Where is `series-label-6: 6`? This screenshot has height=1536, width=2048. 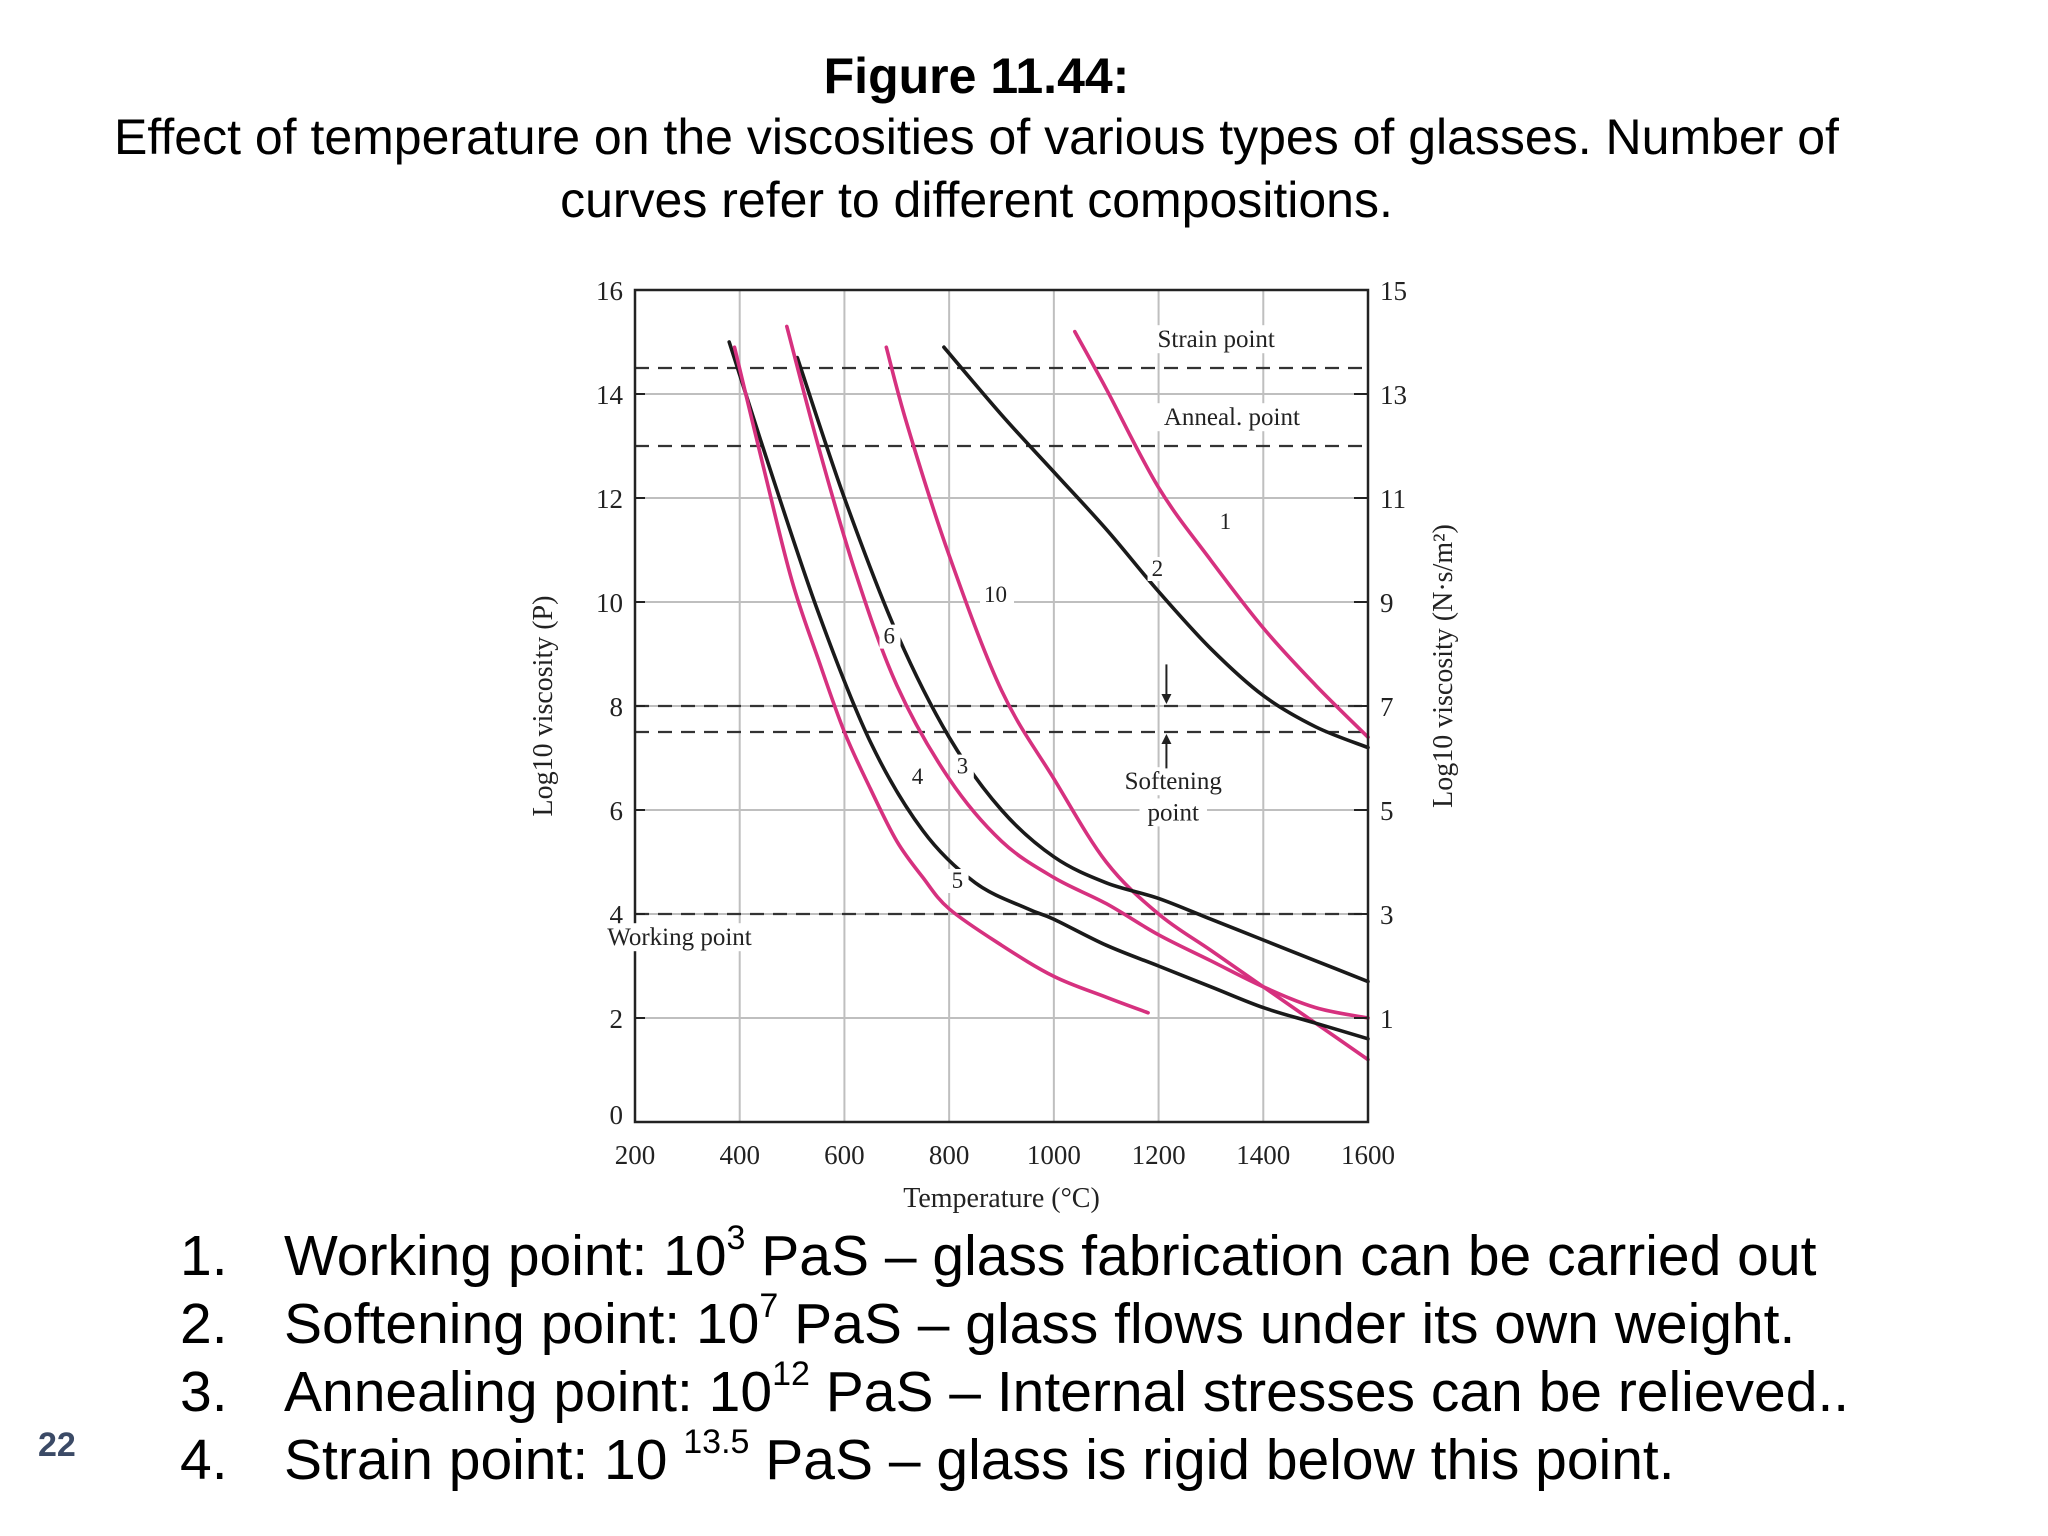
series-label-6: 6 is located at coordinates (890, 636).